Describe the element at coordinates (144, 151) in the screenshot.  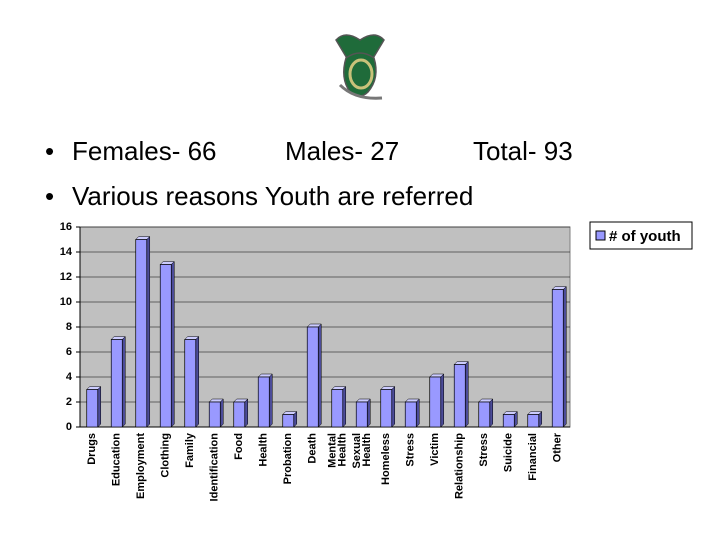
I see `bullet-text: Females- 66` at that location.